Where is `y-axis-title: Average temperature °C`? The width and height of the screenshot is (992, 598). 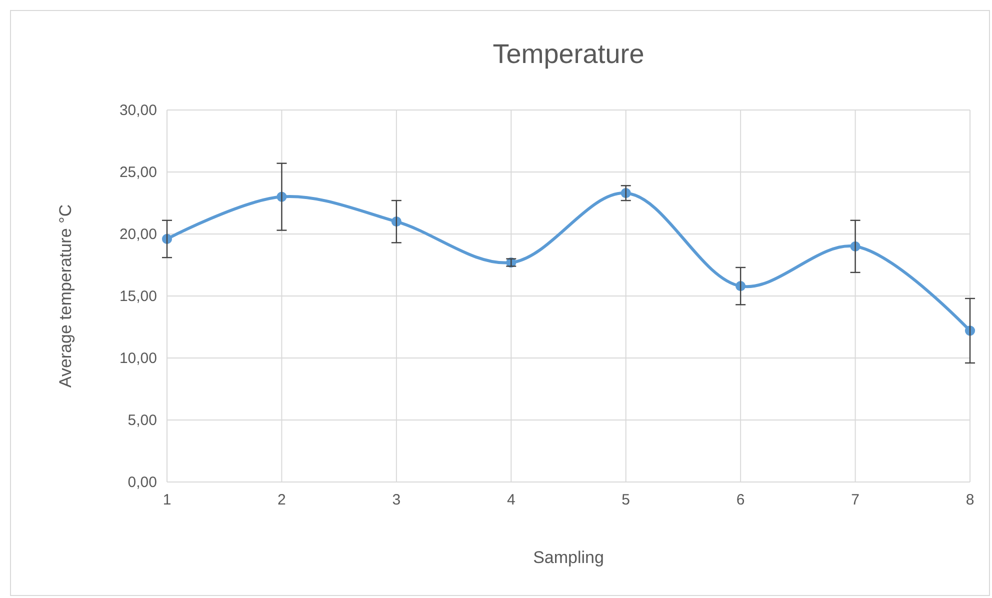 y-axis-title: Average temperature °C is located at coordinates (65, 296).